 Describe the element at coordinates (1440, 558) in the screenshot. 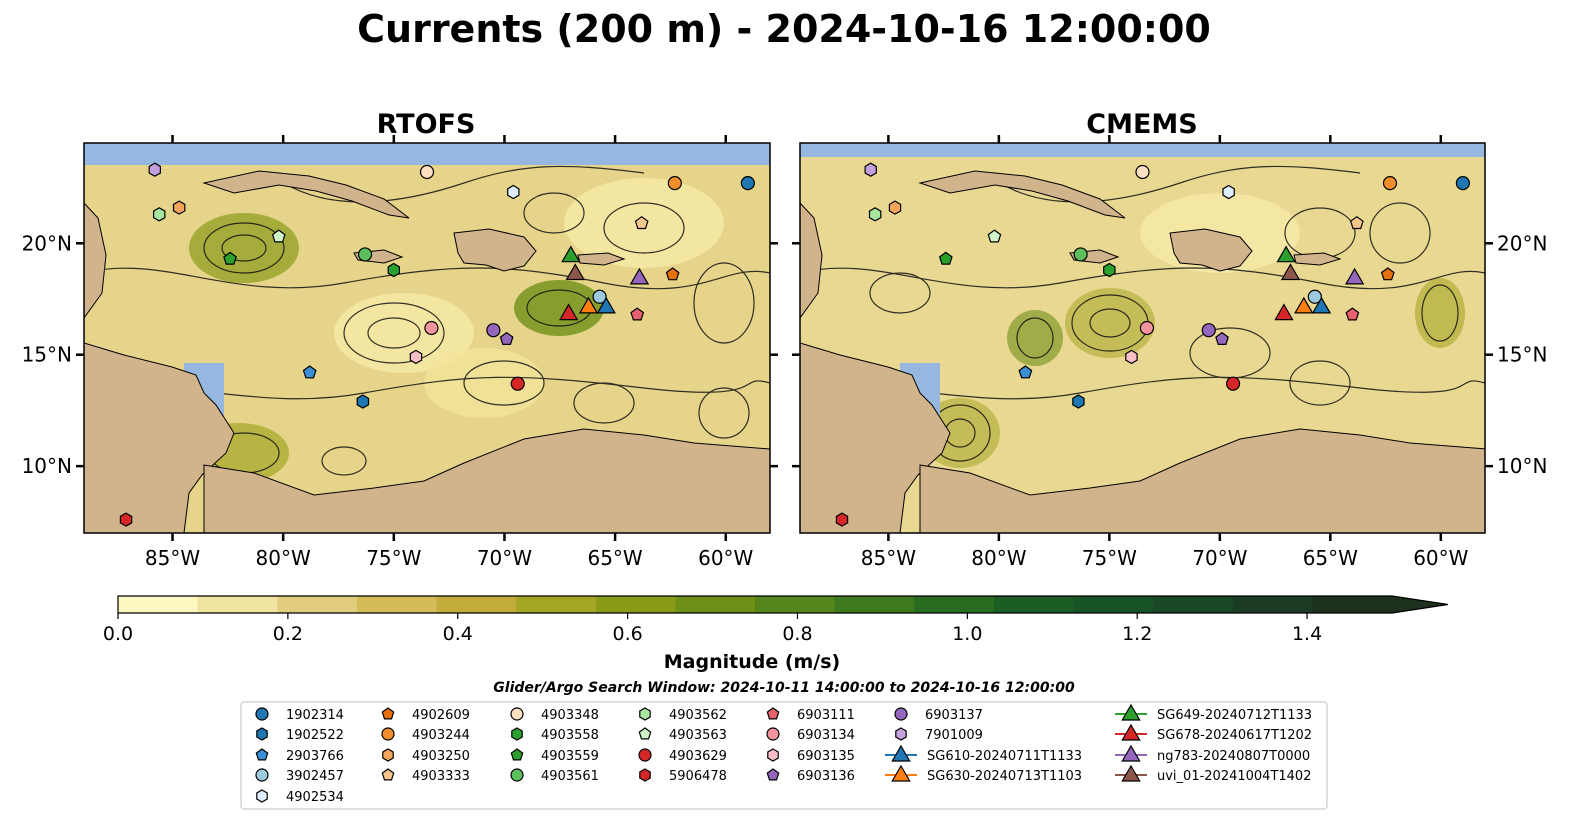

I see `lon-tick-label: 60°W` at that location.